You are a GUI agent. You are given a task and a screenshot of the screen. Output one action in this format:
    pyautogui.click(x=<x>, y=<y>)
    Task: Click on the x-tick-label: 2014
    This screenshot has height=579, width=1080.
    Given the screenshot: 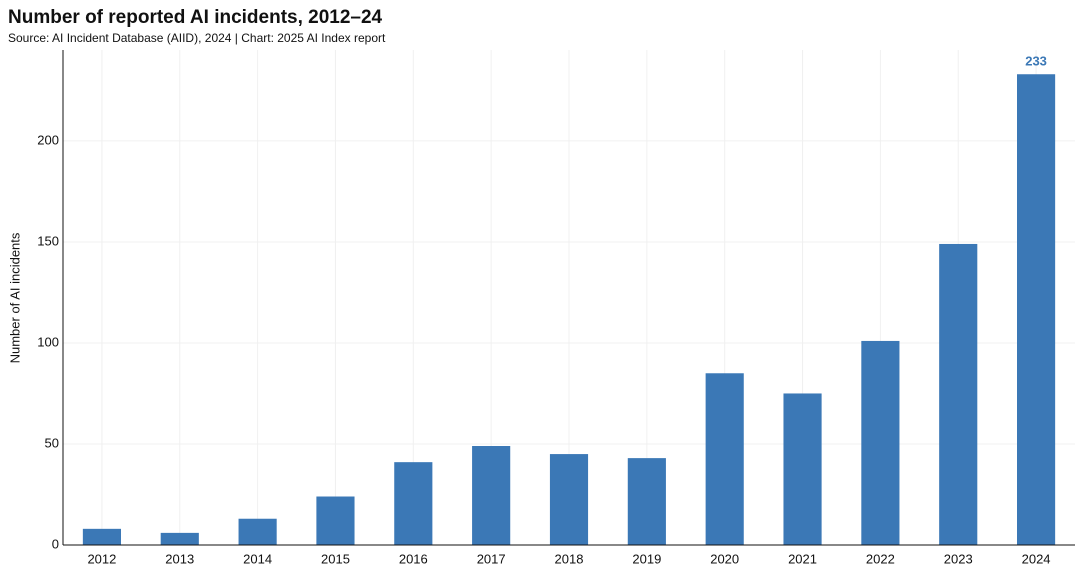 What is the action you would take?
    pyautogui.click(x=257, y=558)
    